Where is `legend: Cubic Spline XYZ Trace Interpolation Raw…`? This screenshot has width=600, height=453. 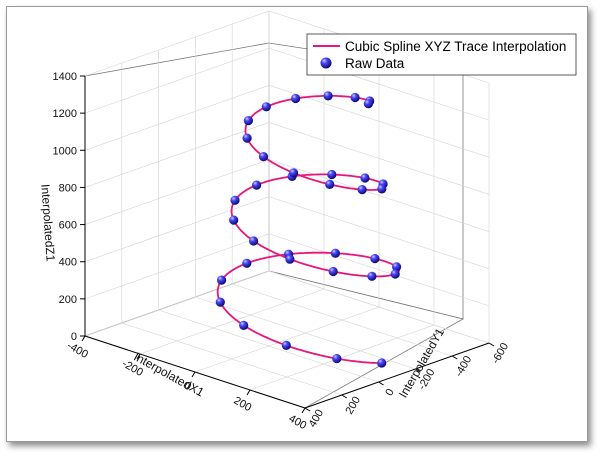
legend: Cubic Spline XYZ Trace Interpolation Raw… is located at coordinates (441, 54).